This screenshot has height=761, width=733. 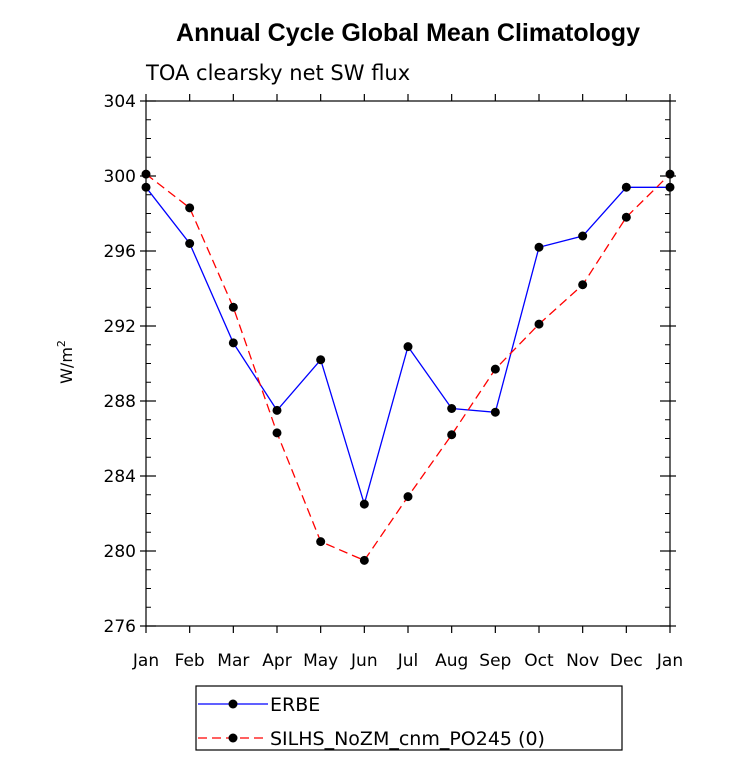 I want to click on x-tick-label: May, so click(x=320, y=661).